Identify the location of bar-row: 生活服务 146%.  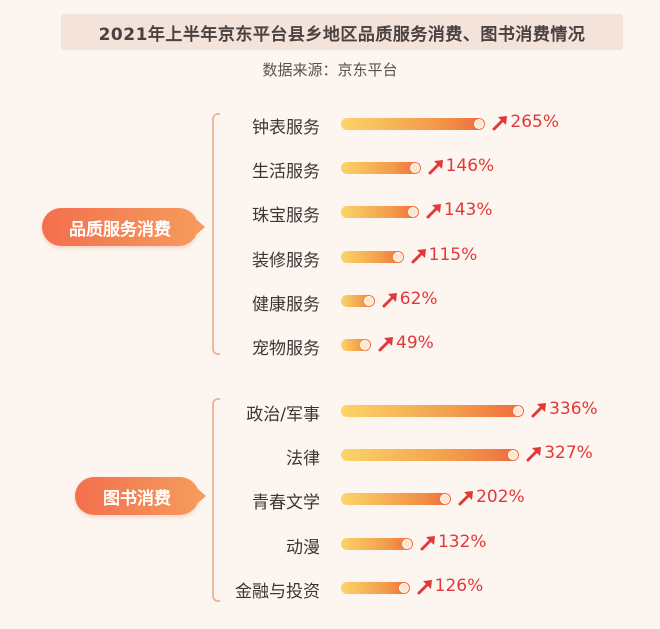
(330, 168).